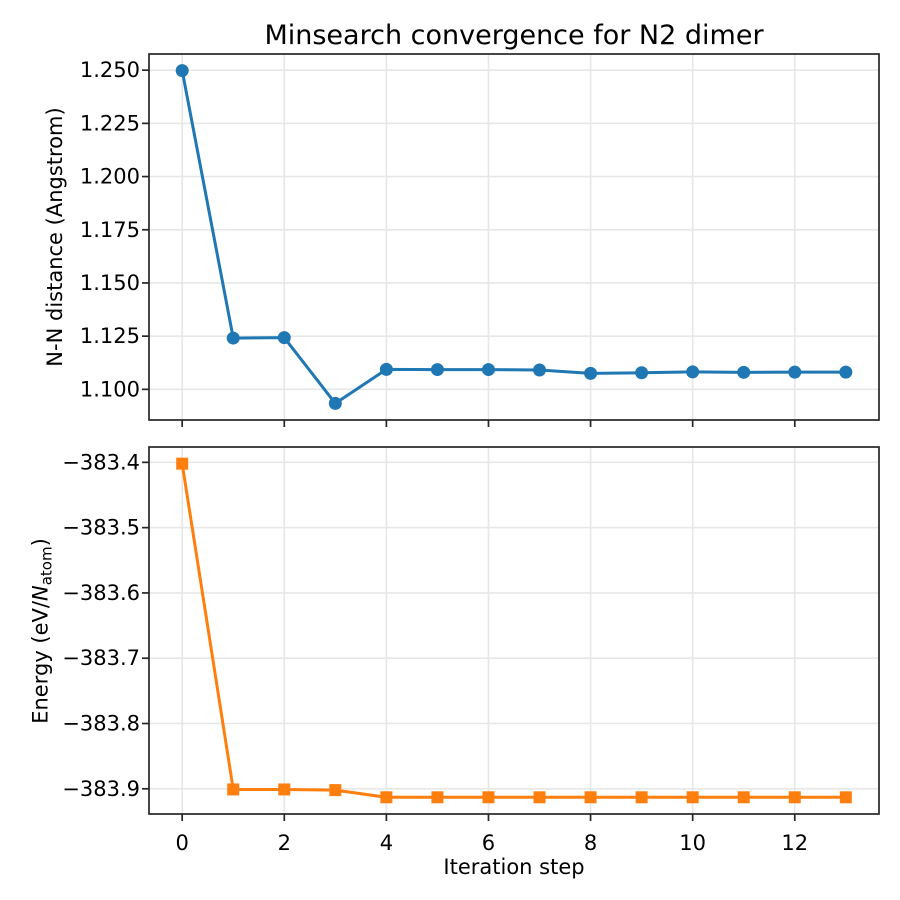  I want to click on y-axis-tick-label: −383.6, so click(101, 593).